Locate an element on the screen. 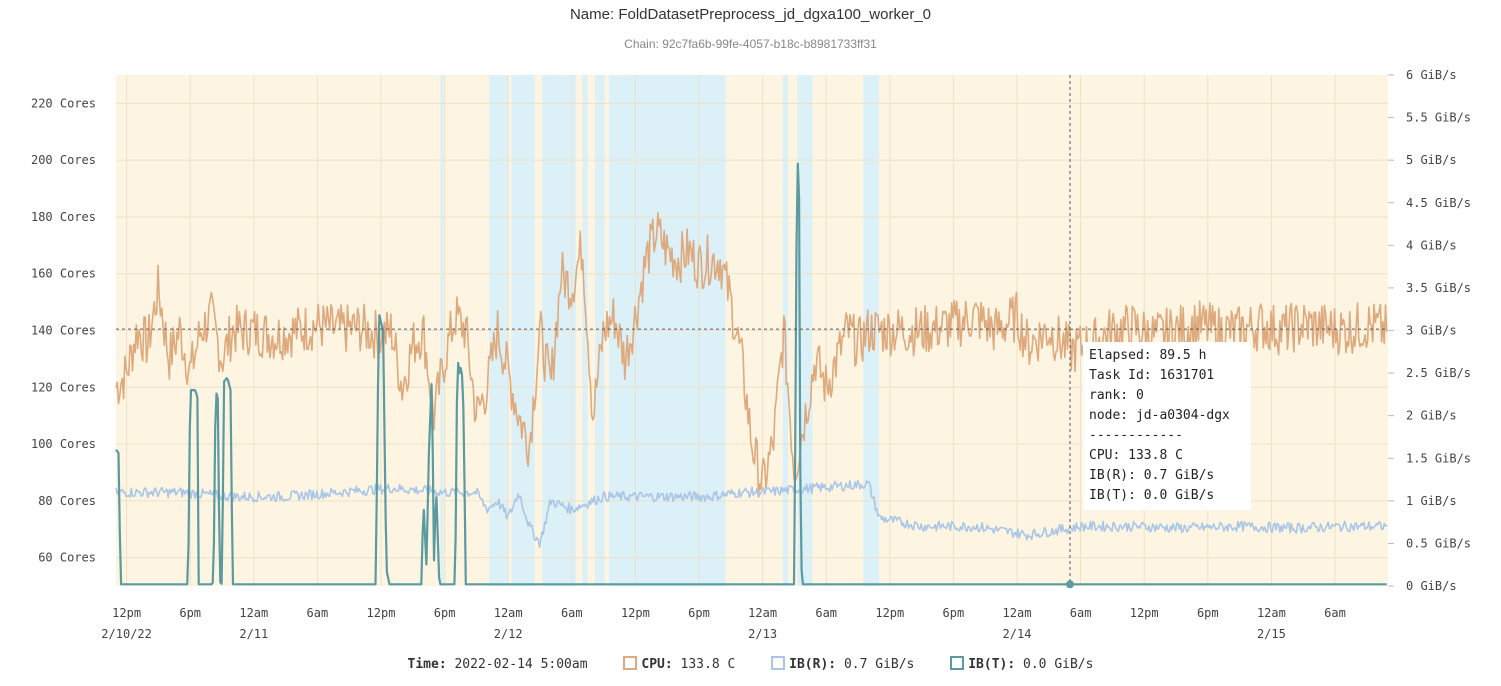 The height and width of the screenshot is (686, 1501). y-right-tick-label: 3 GiB/s is located at coordinates (1431, 331).